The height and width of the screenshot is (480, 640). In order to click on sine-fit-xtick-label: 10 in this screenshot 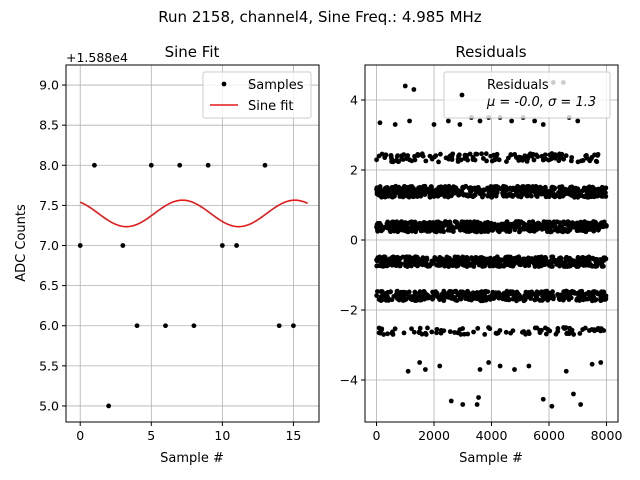, I will do `click(222, 435)`.